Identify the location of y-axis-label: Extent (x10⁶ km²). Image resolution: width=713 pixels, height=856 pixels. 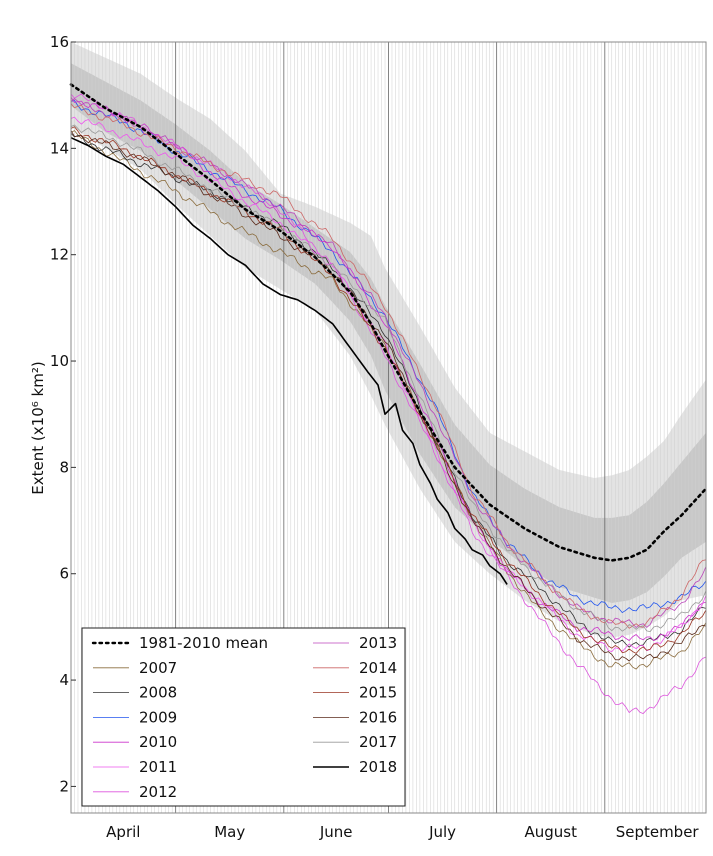
(38, 427).